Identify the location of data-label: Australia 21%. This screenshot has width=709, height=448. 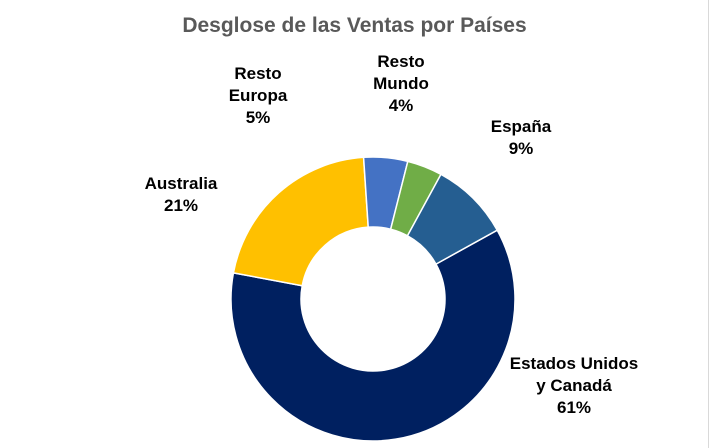
(181, 195).